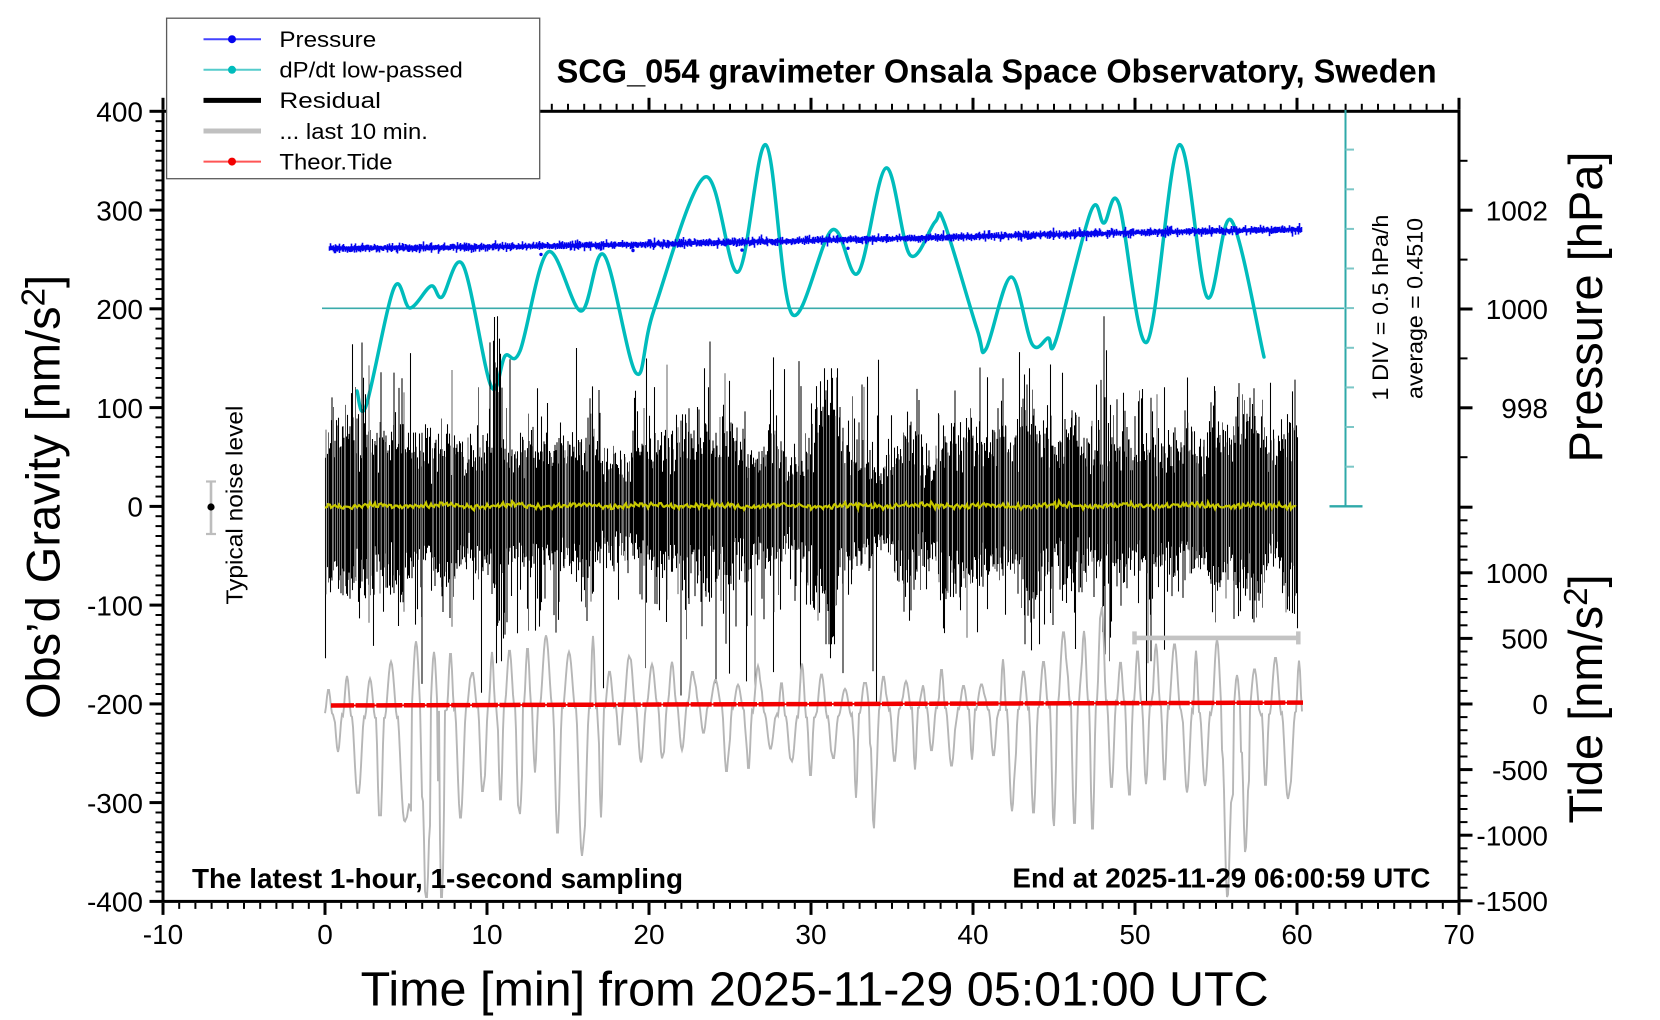 This screenshot has width=1660, height=1020. Describe the element at coordinates (437, 878) in the screenshot. I see `svg-text:The latest 1-hour, 1-second sa: The latest 1-hour, 1-second sampling` at that location.